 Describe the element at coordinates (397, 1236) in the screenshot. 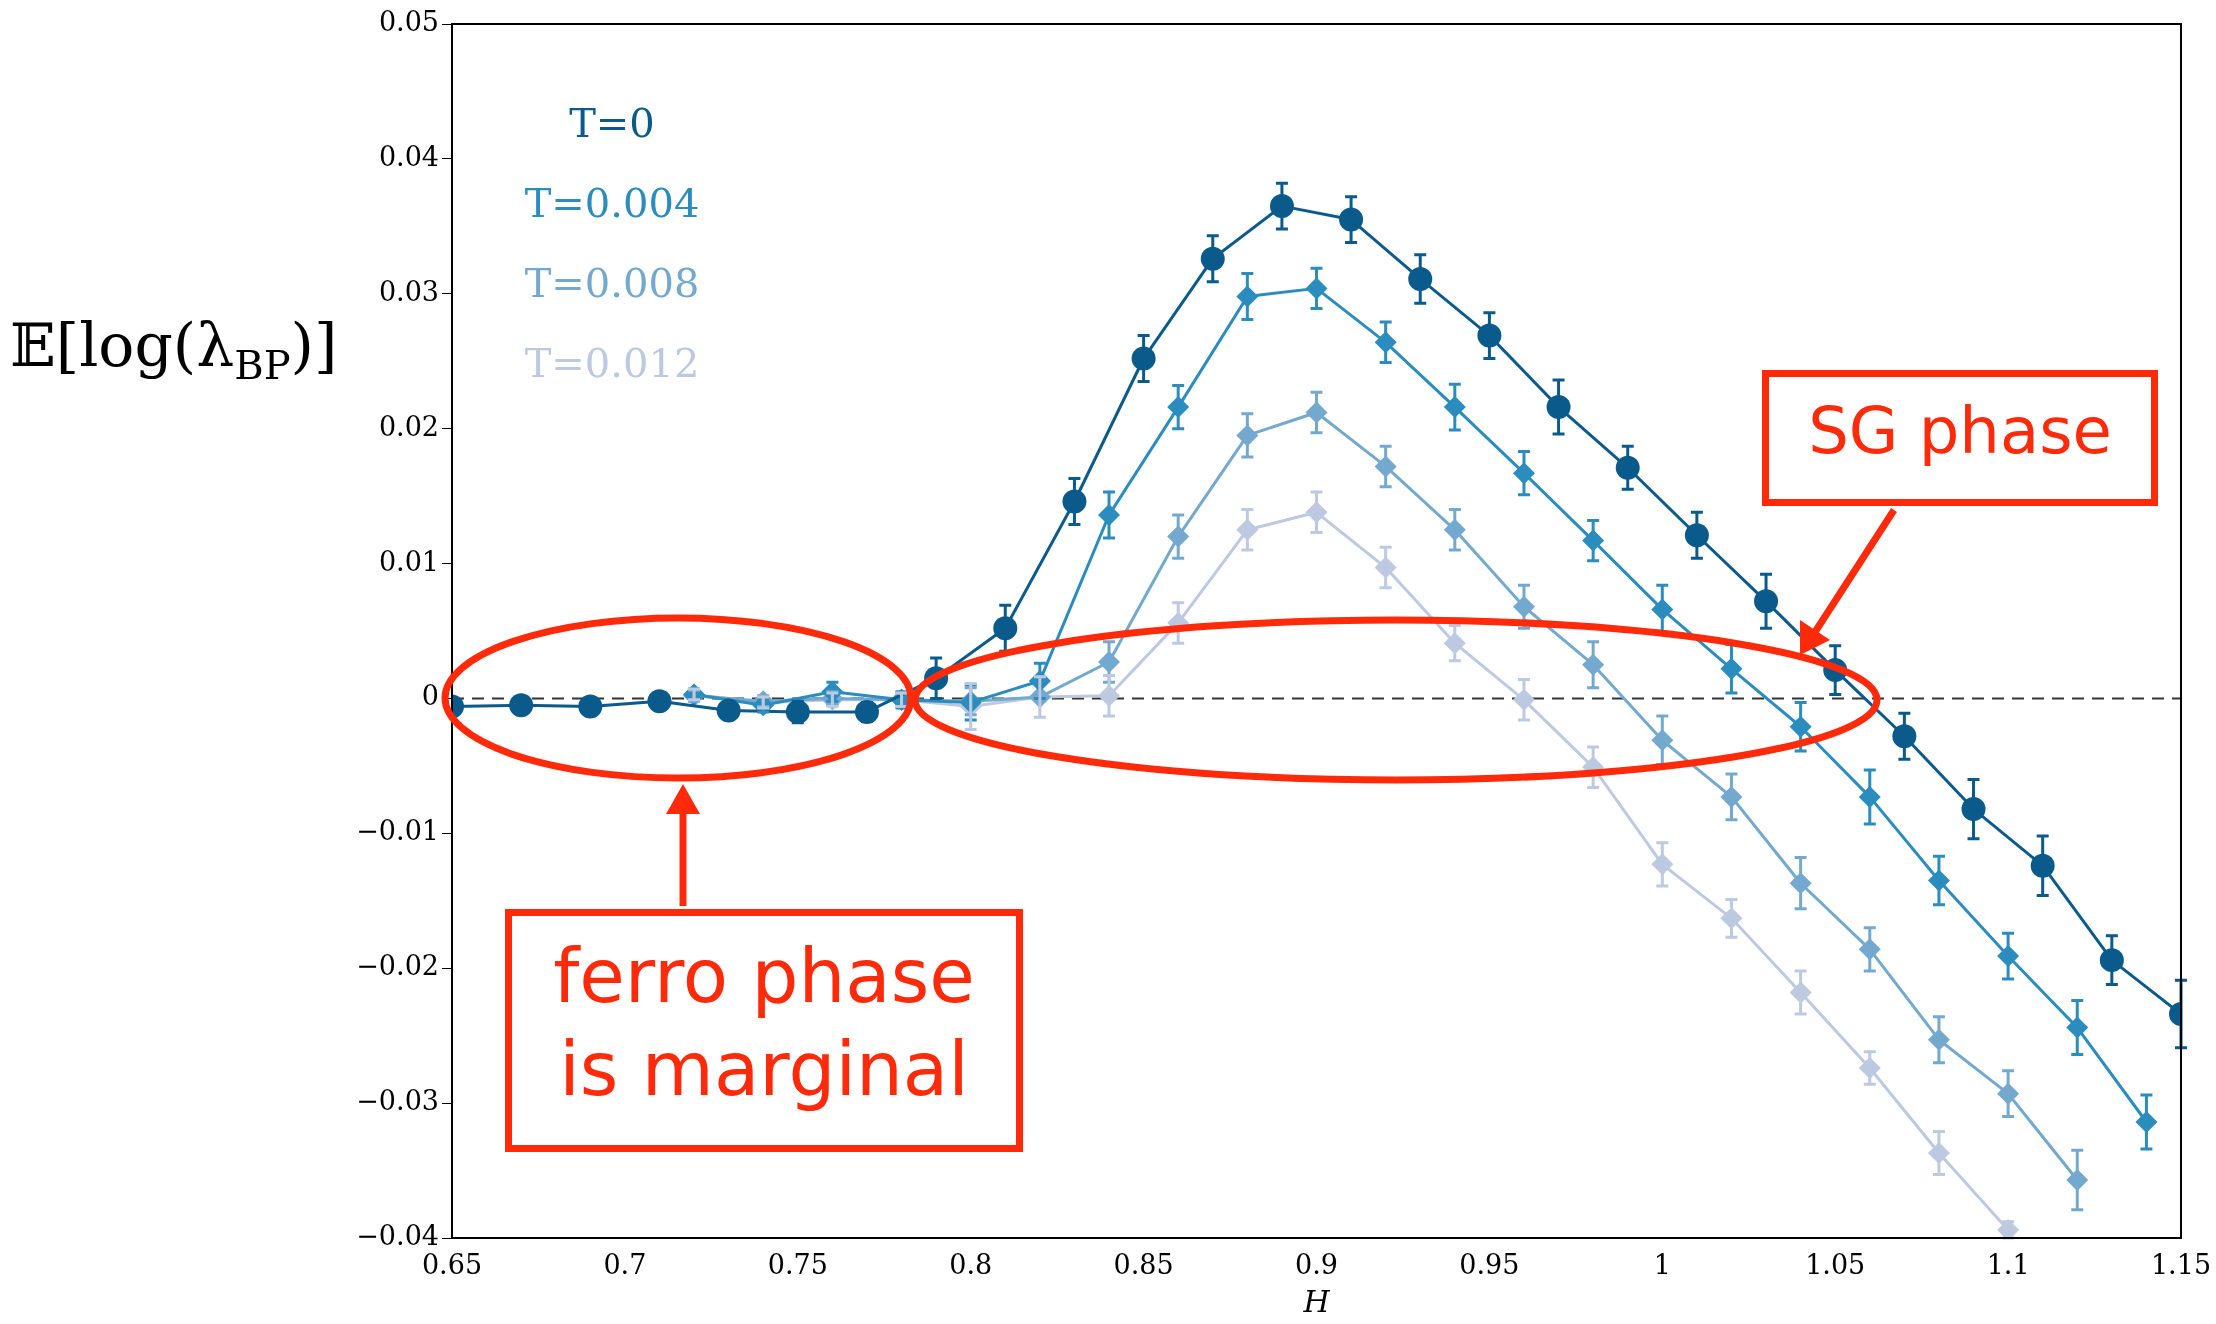

I see `y-tick-label: −0.04` at that location.